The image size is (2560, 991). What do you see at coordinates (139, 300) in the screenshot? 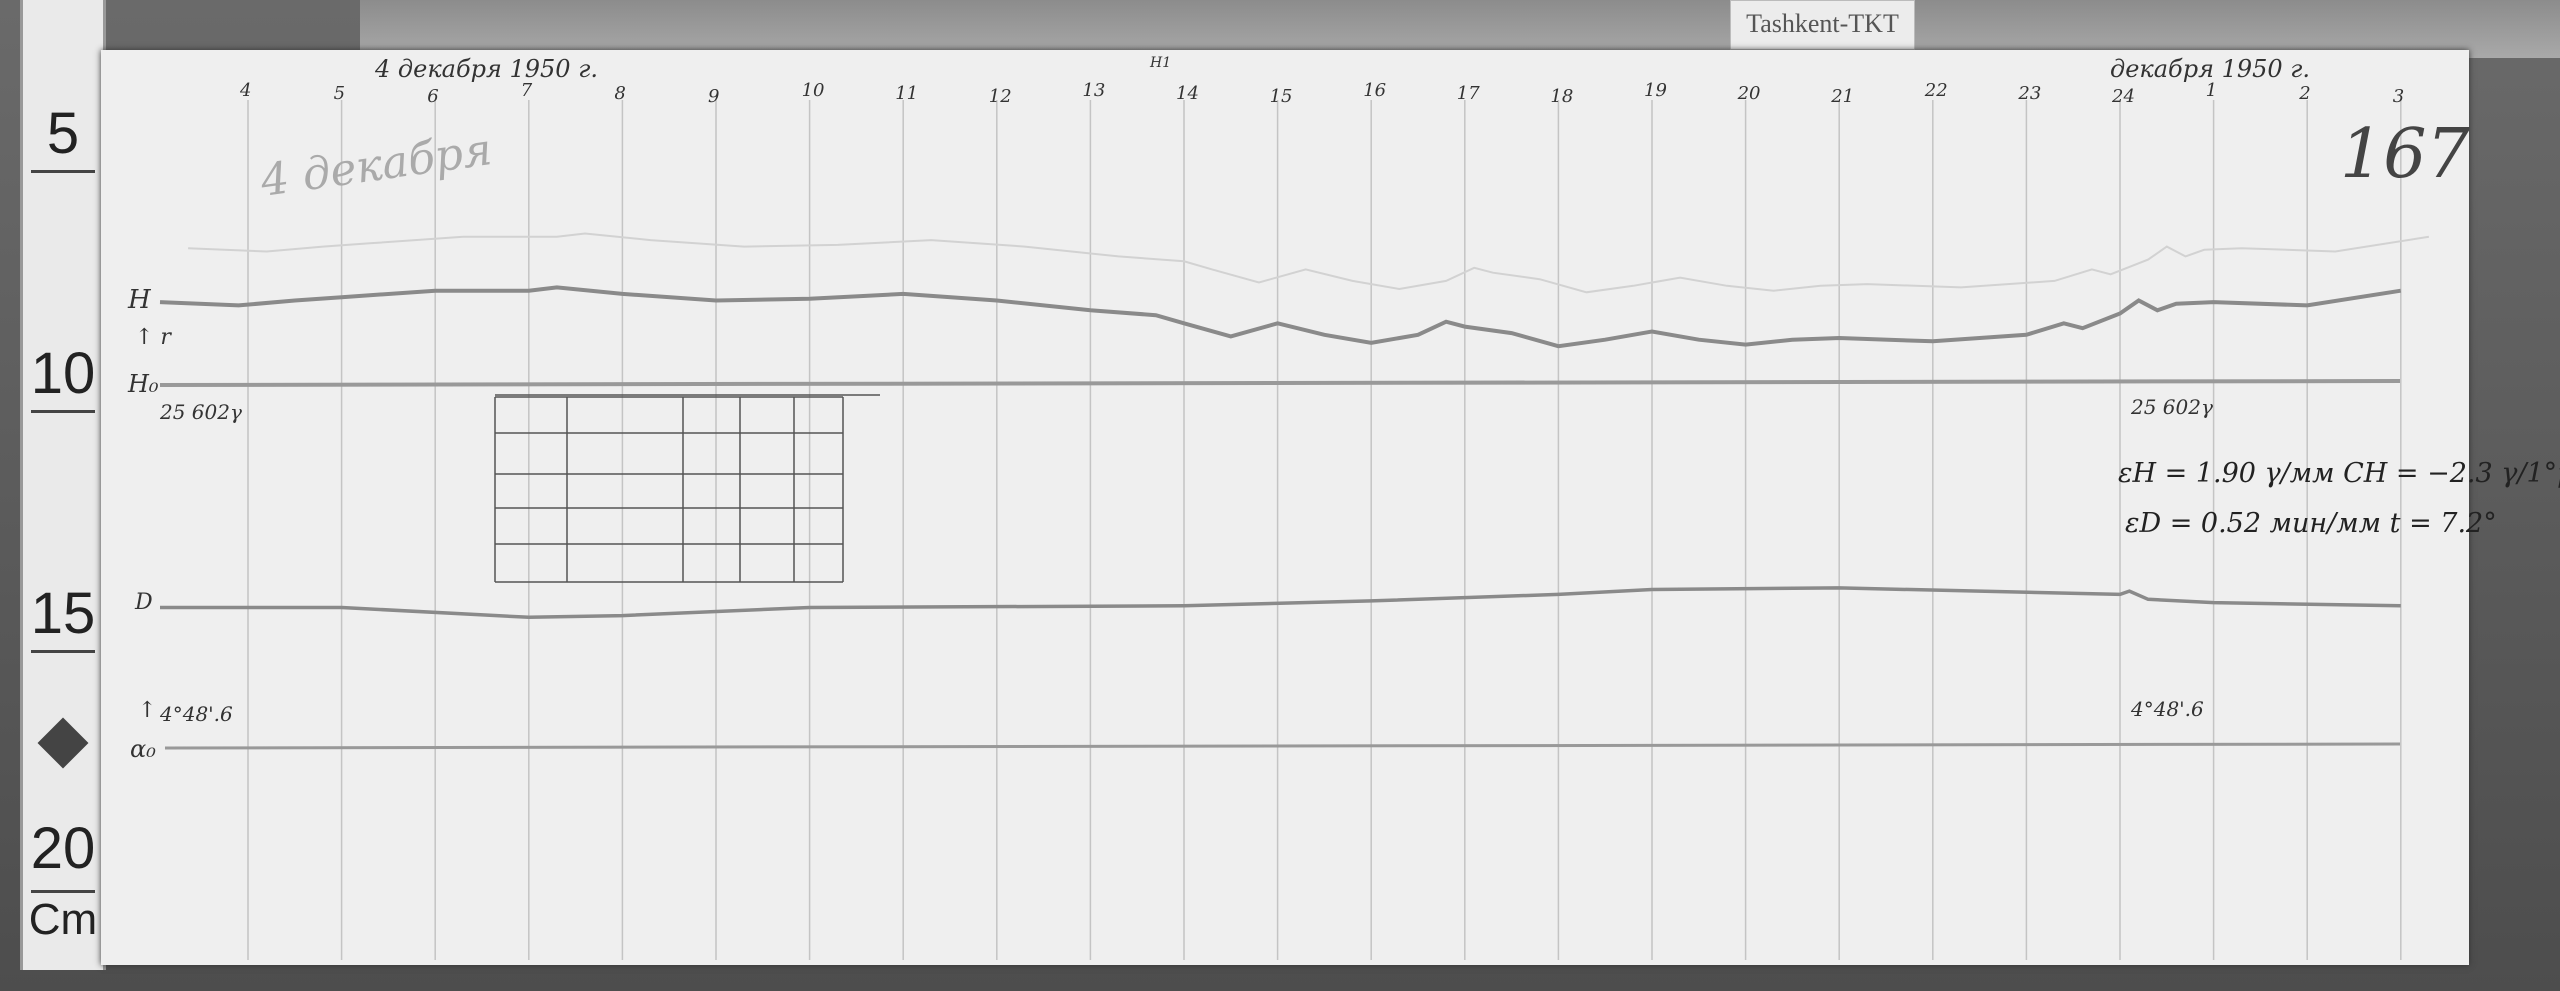
I see `label-h: H` at bounding box center [139, 300].